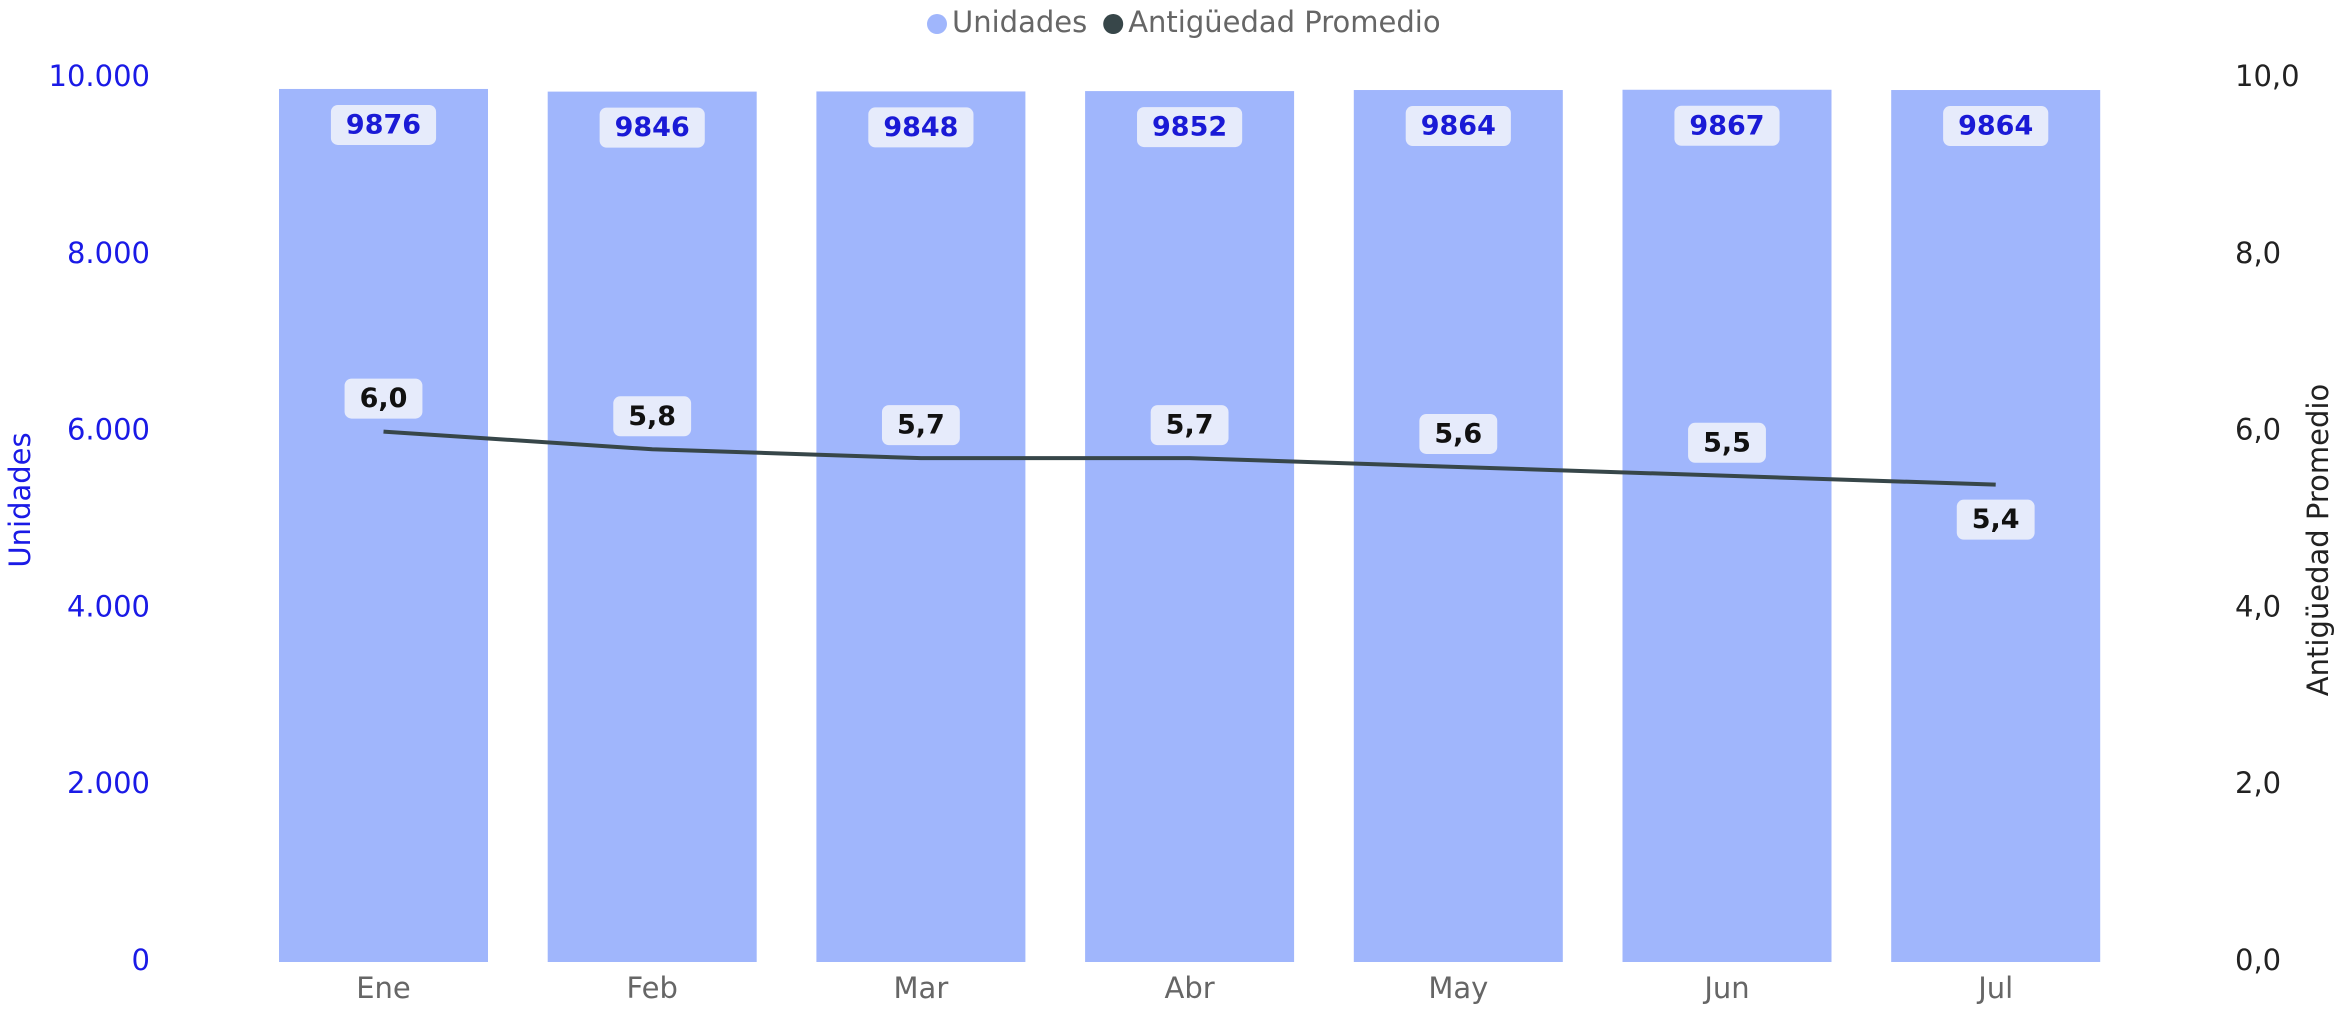  What do you see at coordinates (2258, 606) in the screenshot?
I see `y2-tick-label: 4,0` at bounding box center [2258, 606].